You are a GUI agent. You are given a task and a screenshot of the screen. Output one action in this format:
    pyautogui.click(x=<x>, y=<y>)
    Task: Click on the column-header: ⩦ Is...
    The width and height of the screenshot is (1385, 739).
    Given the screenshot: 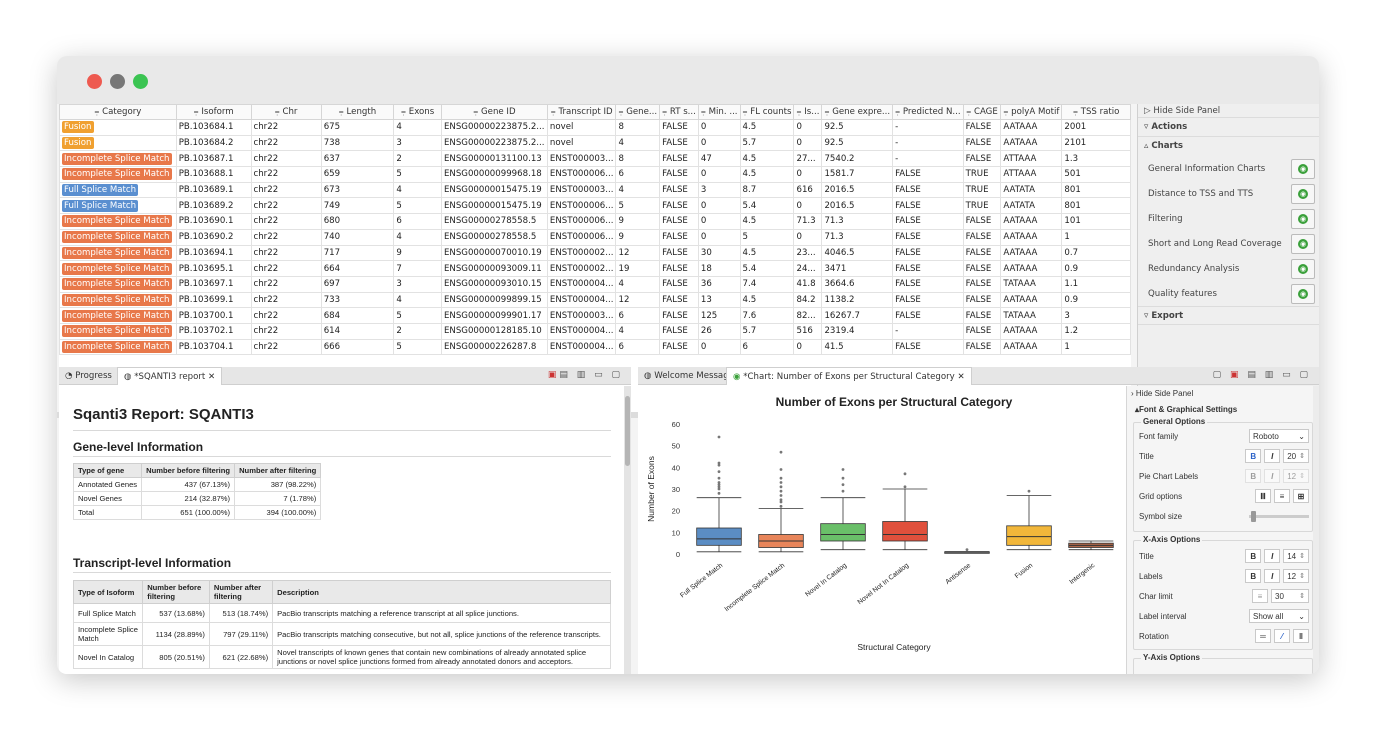 What is the action you would take?
    pyautogui.click(x=808, y=112)
    